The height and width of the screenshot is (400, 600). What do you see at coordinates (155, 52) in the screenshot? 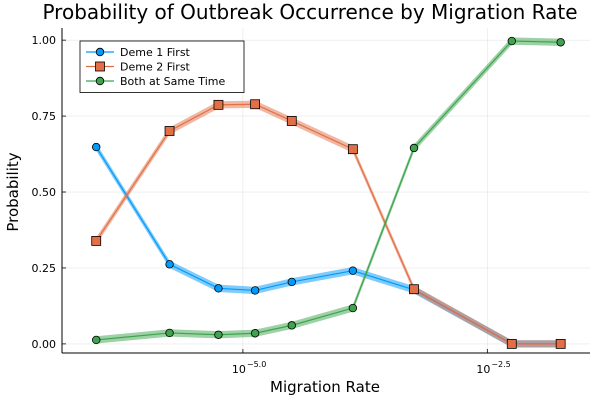
I see `legend-label: Deme 1 First` at bounding box center [155, 52].